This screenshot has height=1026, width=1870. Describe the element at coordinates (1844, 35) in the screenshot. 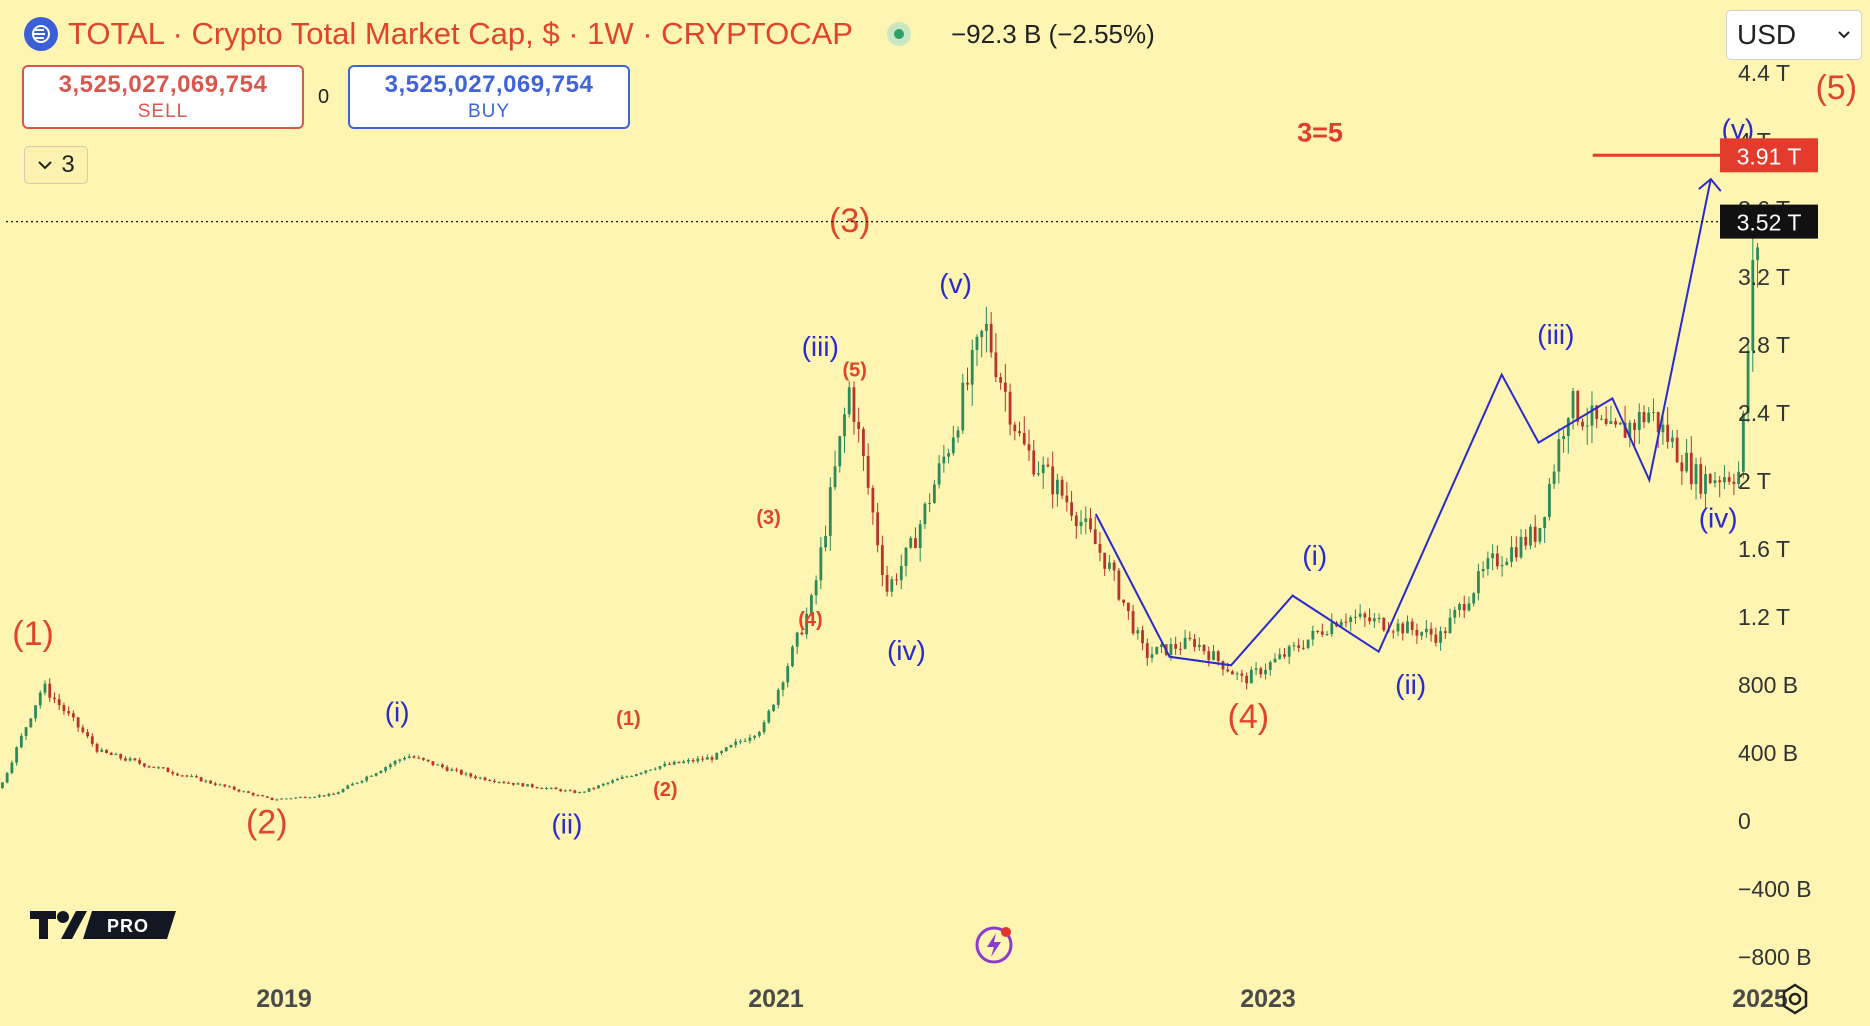

I see `chevron-down-icon` at that location.